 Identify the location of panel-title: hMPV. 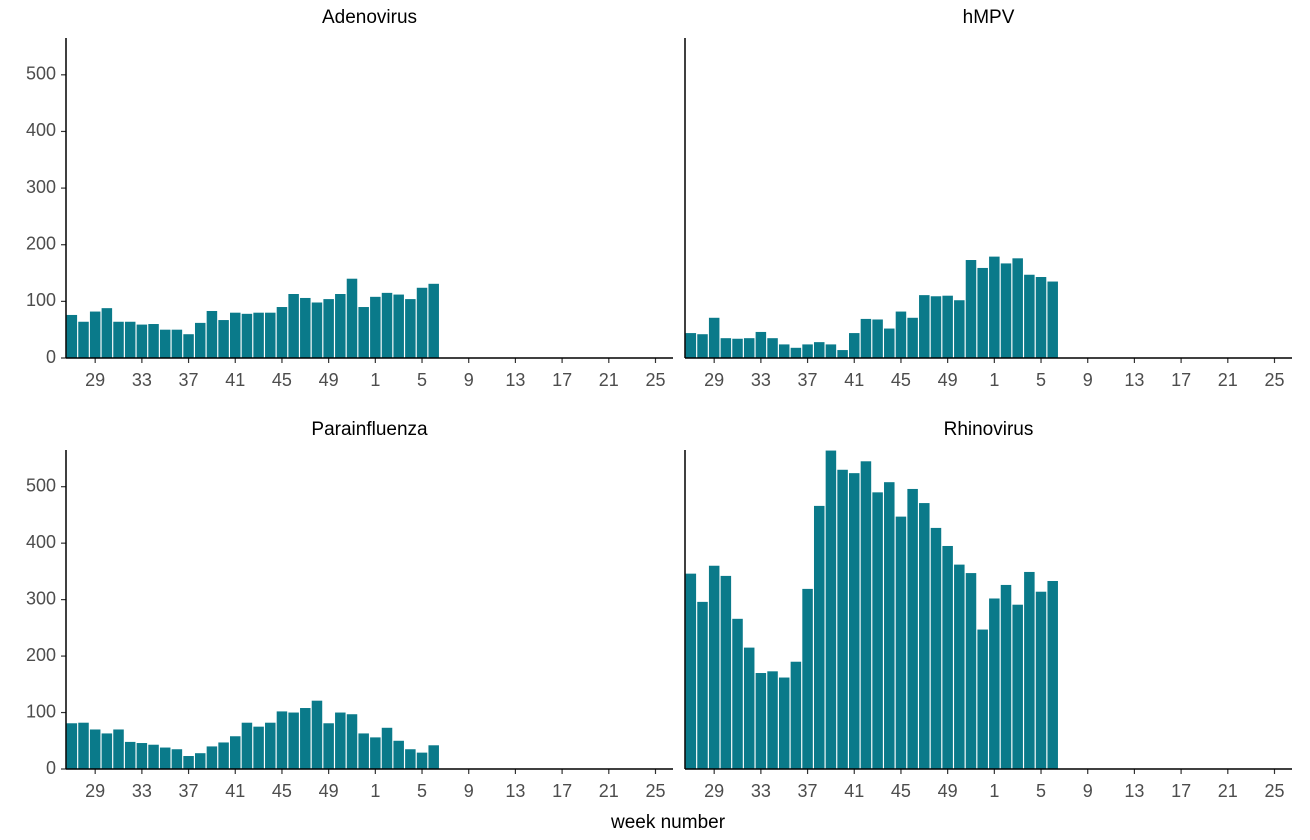
(989, 17).